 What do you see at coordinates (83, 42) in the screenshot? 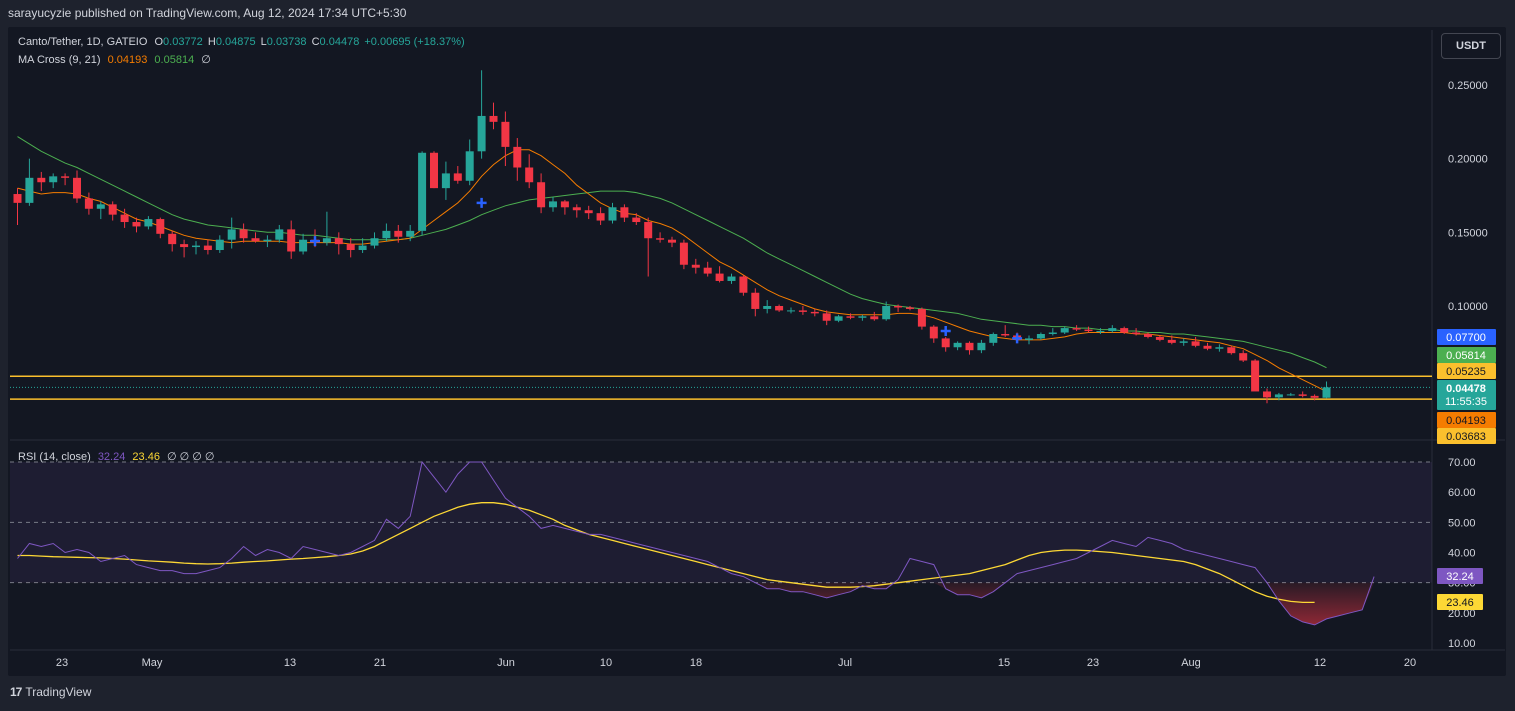
I see `symbol-label: Canto/Tether, 1D, GATEIO` at bounding box center [83, 42].